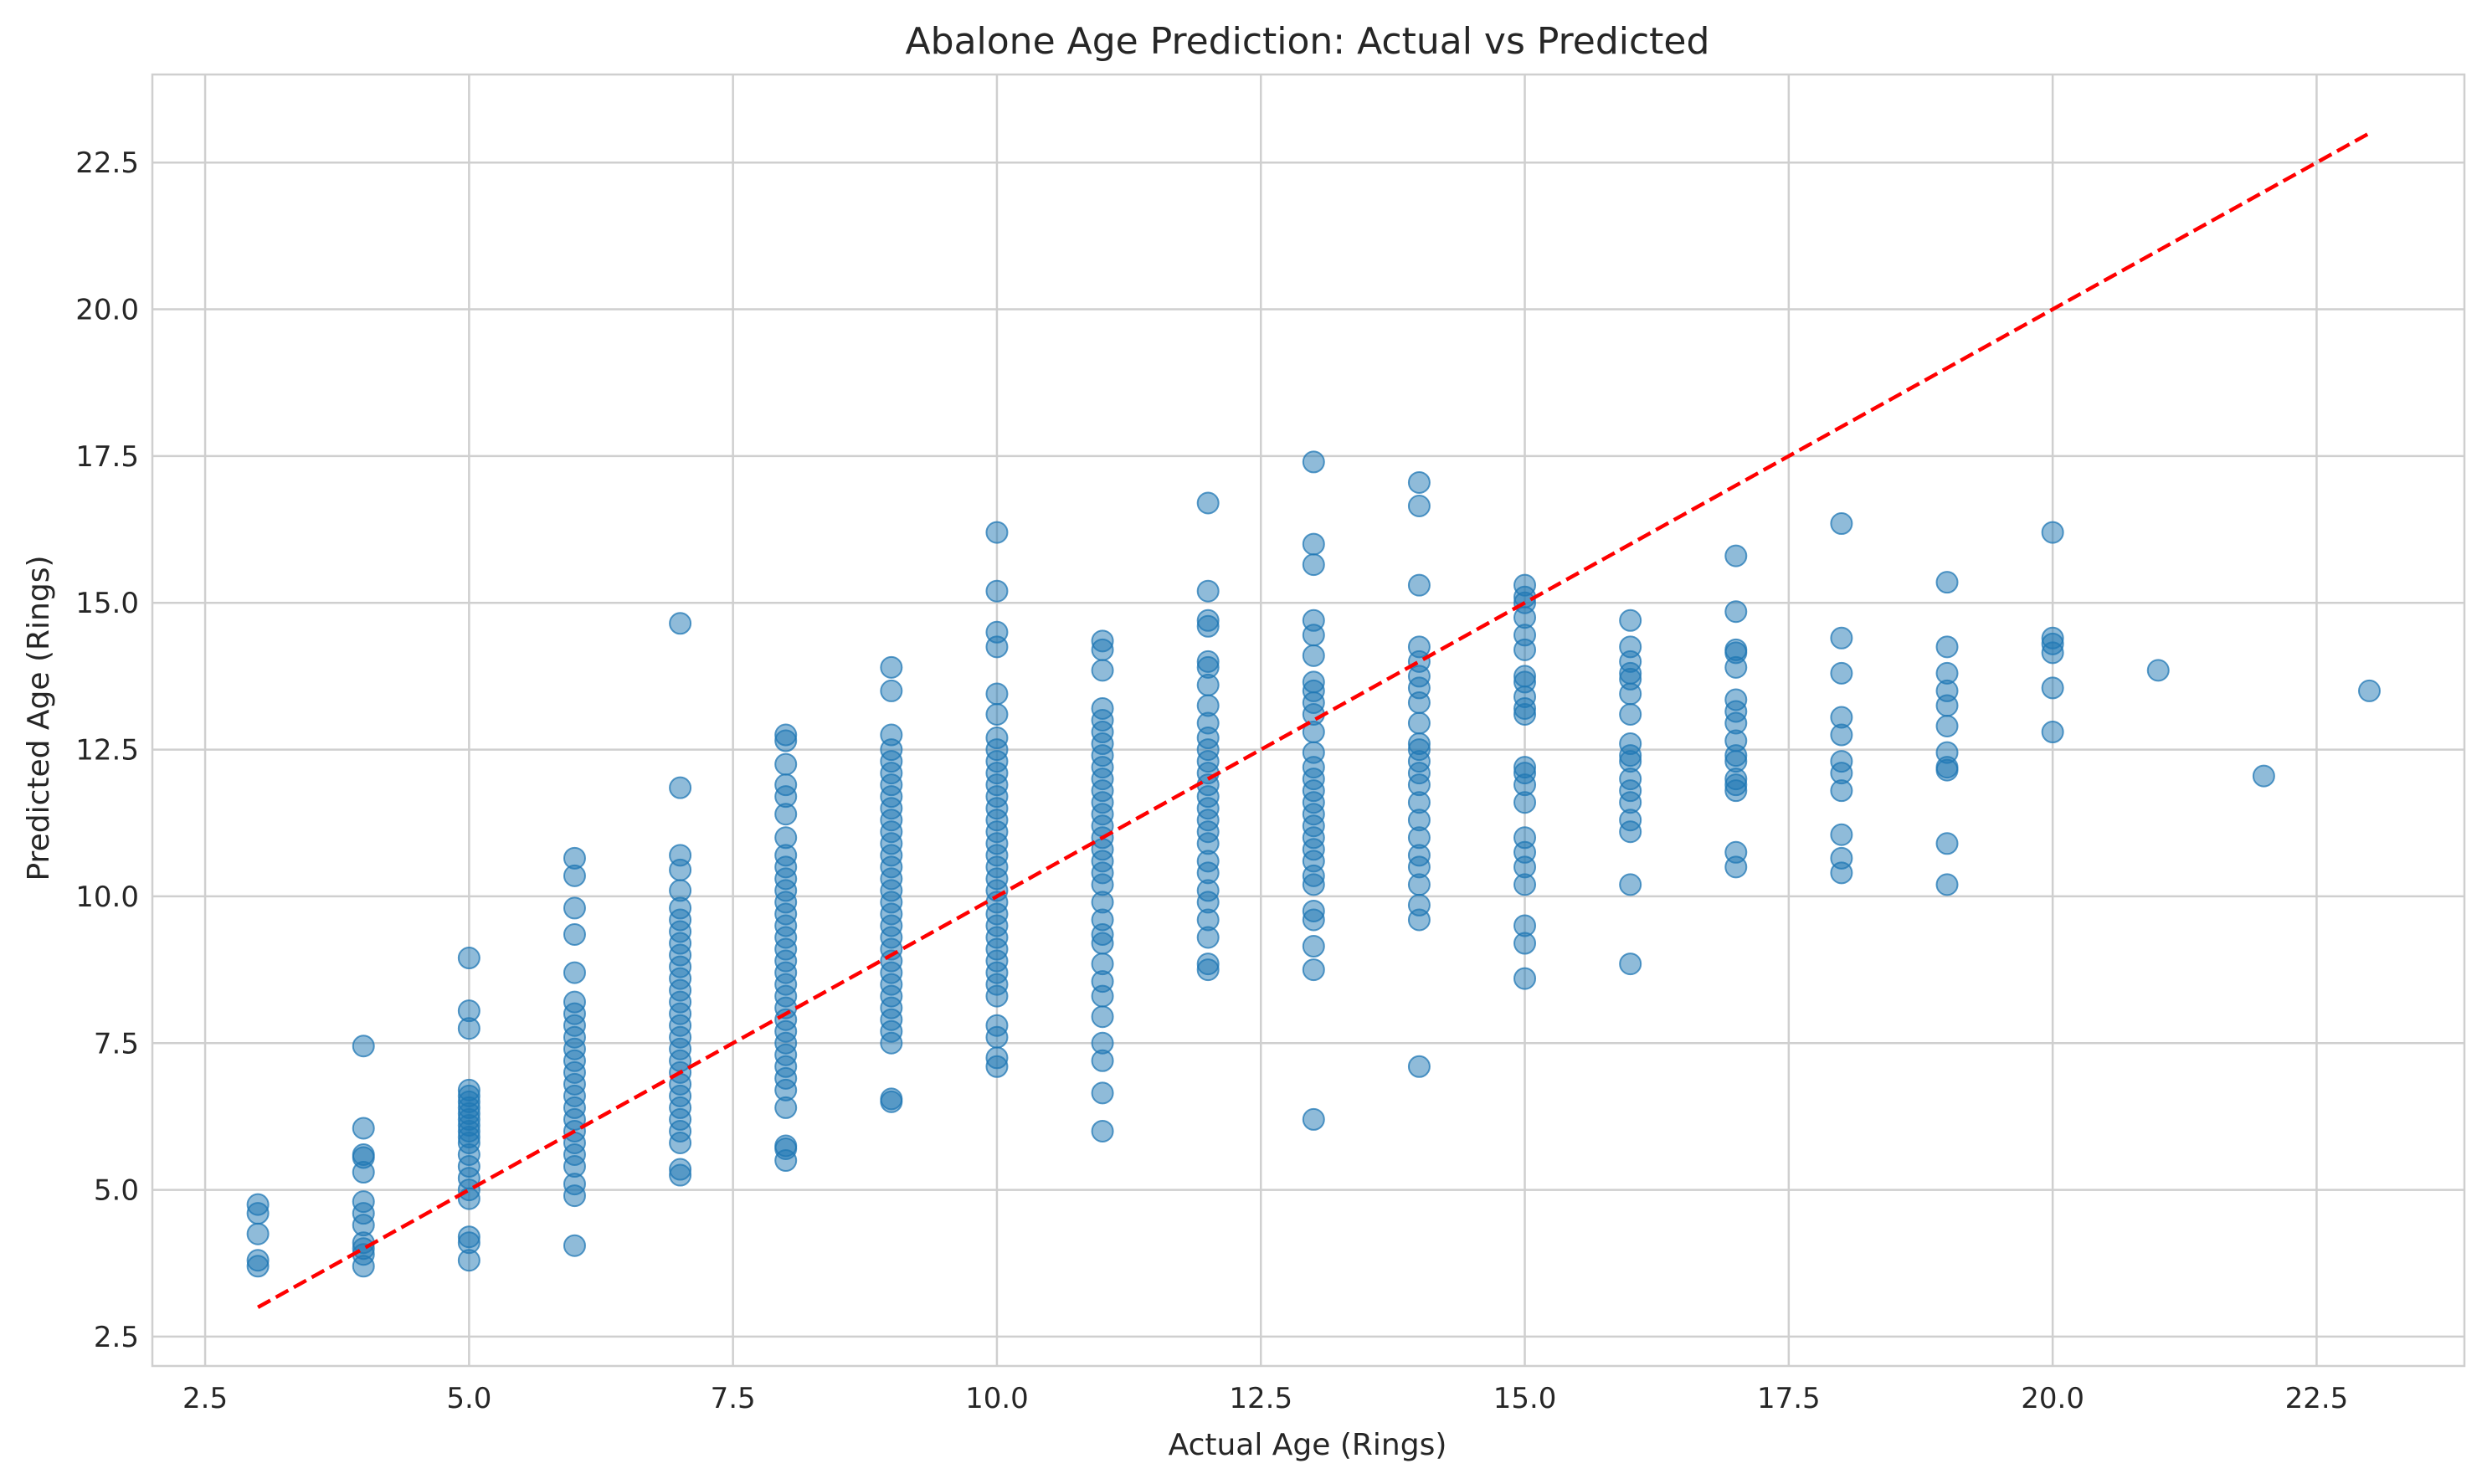  I want to click on y-tick-label: 5.0, so click(117, 1191).